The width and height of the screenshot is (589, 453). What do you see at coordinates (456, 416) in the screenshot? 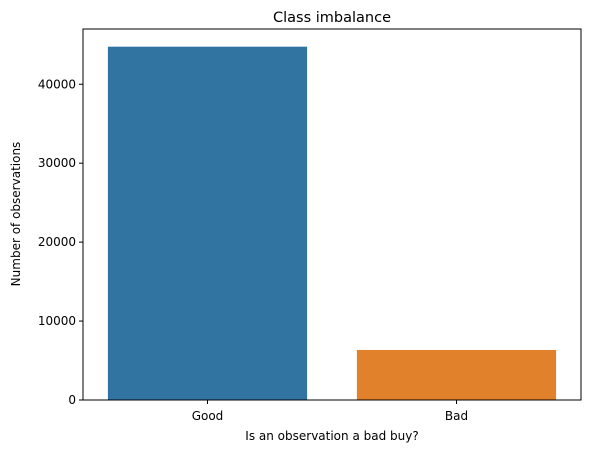
I see `x-tick-label: Bad` at bounding box center [456, 416].